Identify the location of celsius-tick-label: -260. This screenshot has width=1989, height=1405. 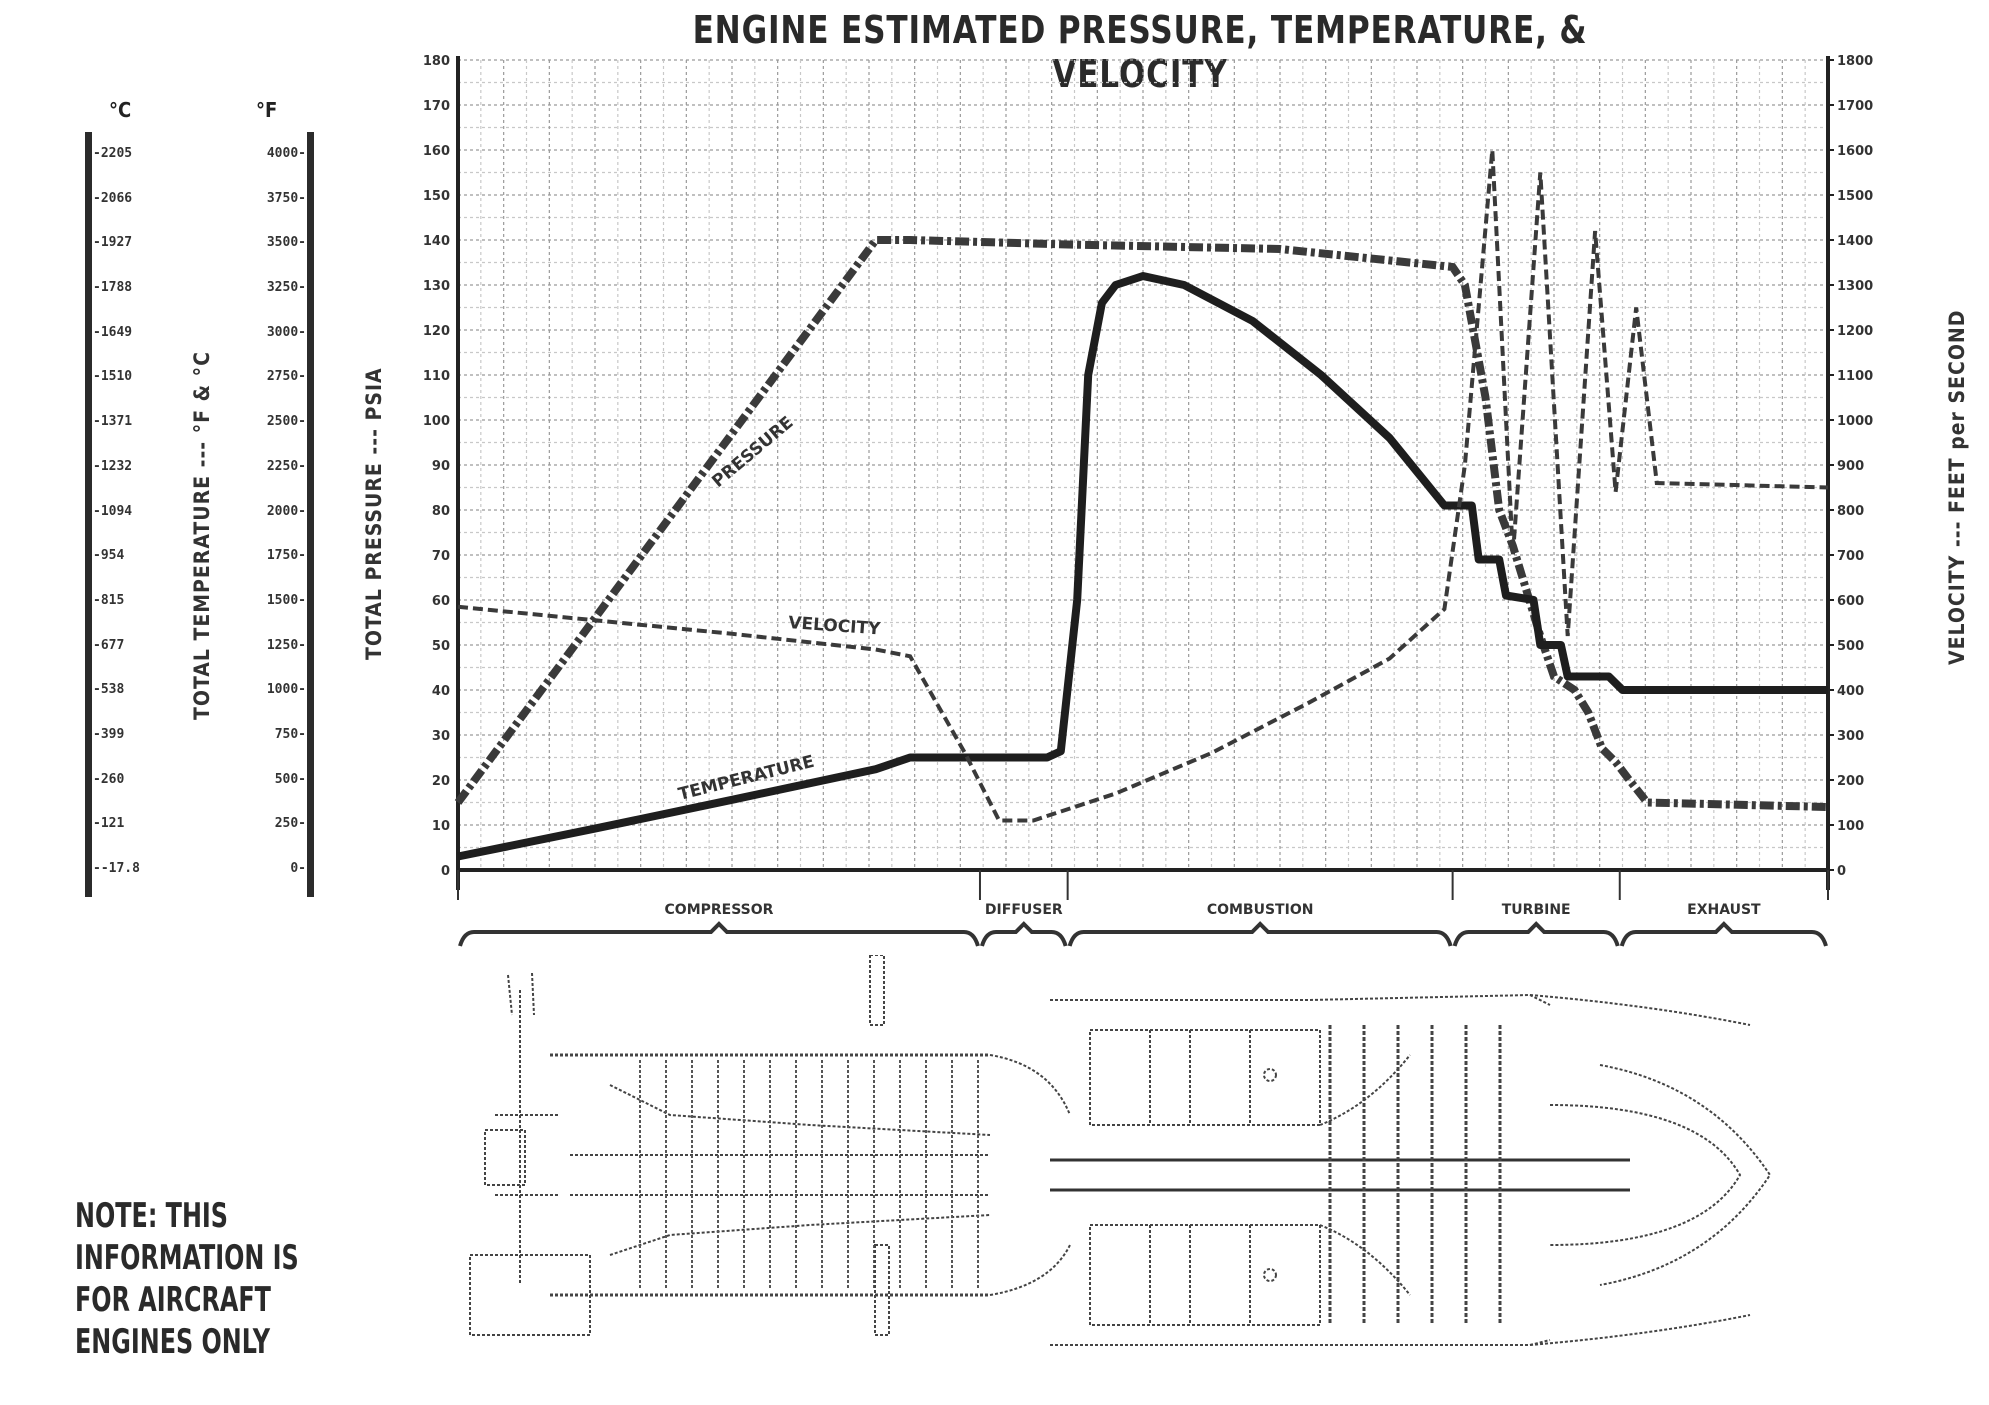
(109, 779).